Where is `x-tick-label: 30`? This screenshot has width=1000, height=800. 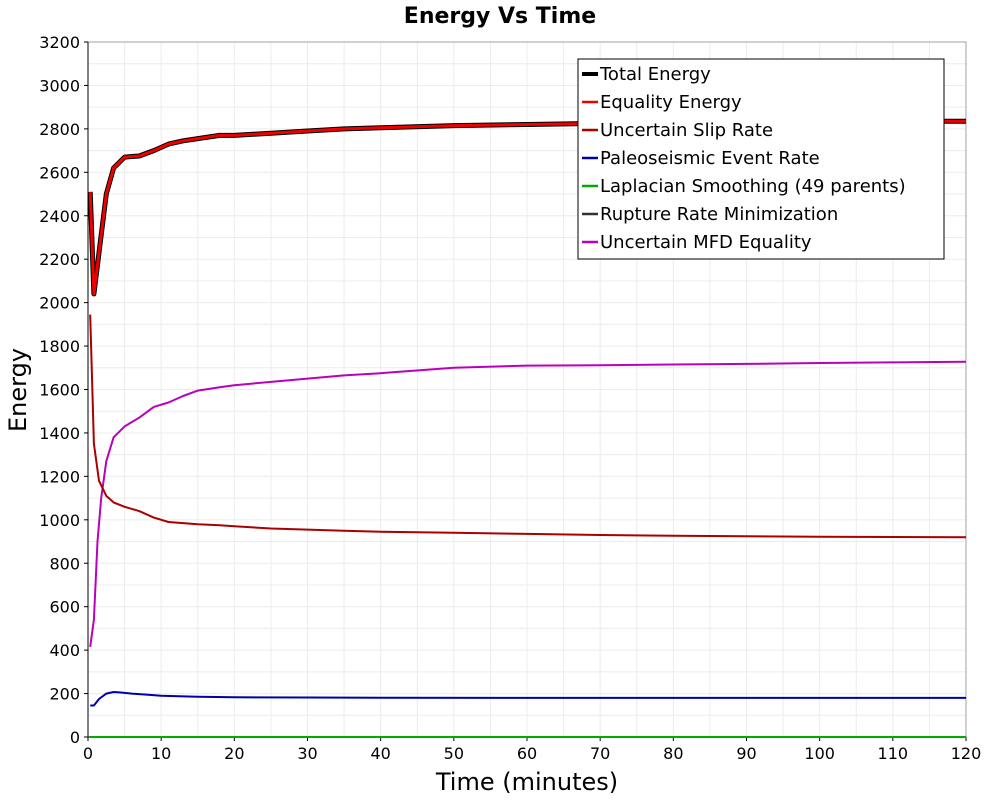 x-tick-label: 30 is located at coordinates (307, 753).